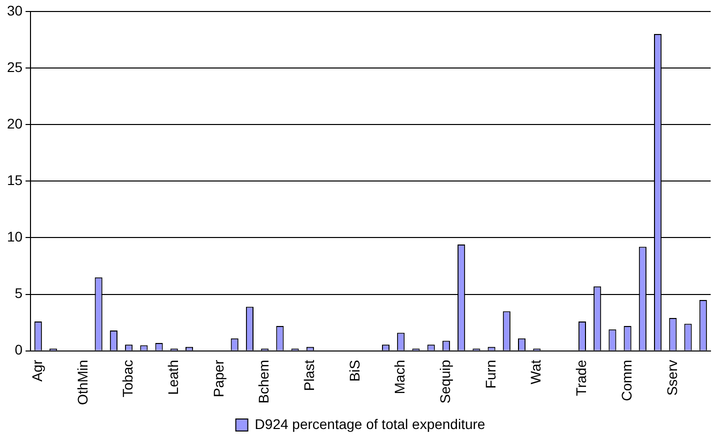 The height and width of the screenshot is (446, 723). What do you see at coordinates (14, 66) in the screenshot?
I see `y-tick-label: 25` at bounding box center [14, 66].